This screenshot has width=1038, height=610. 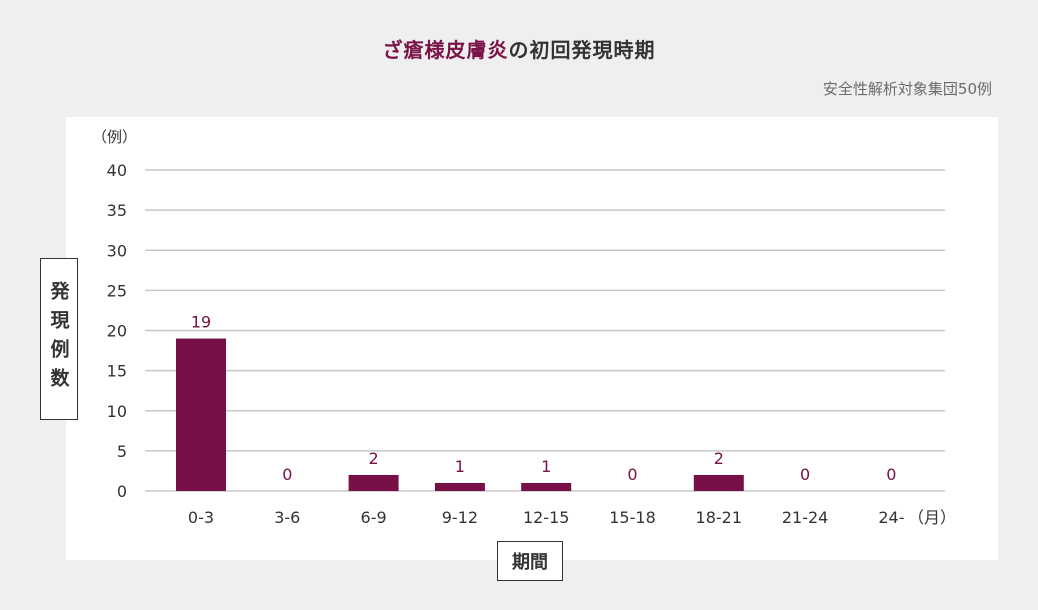 I want to click on x-tick-label: 21-24, so click(x=805, y=517).